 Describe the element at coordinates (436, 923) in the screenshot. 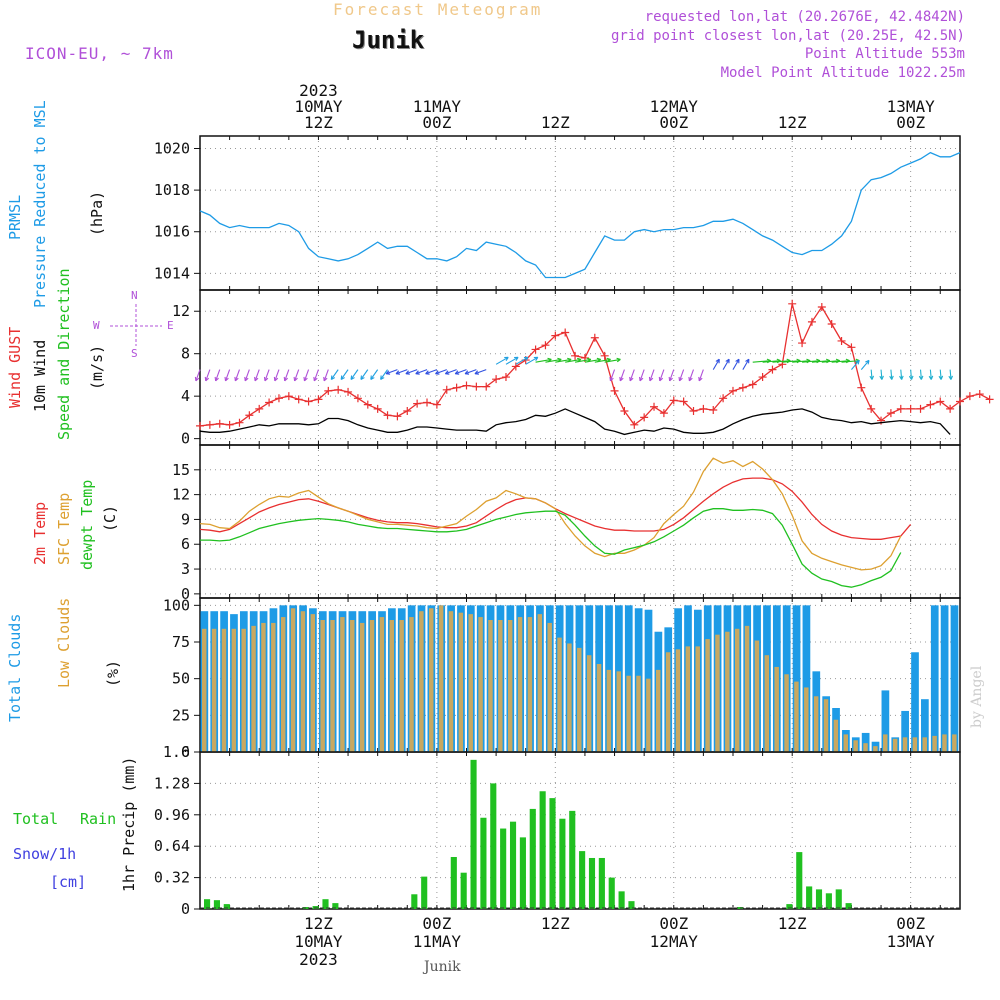

I see `bottom-time-label: 00Z` at that location.